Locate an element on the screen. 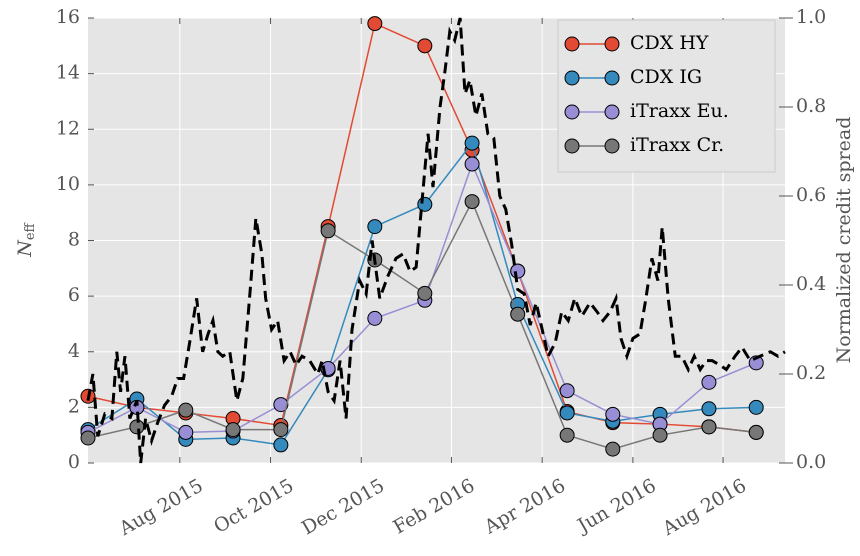 The width and height of the screenshot is (860, 556). y-tick-label: 8 is located at coordinates (74, 240).